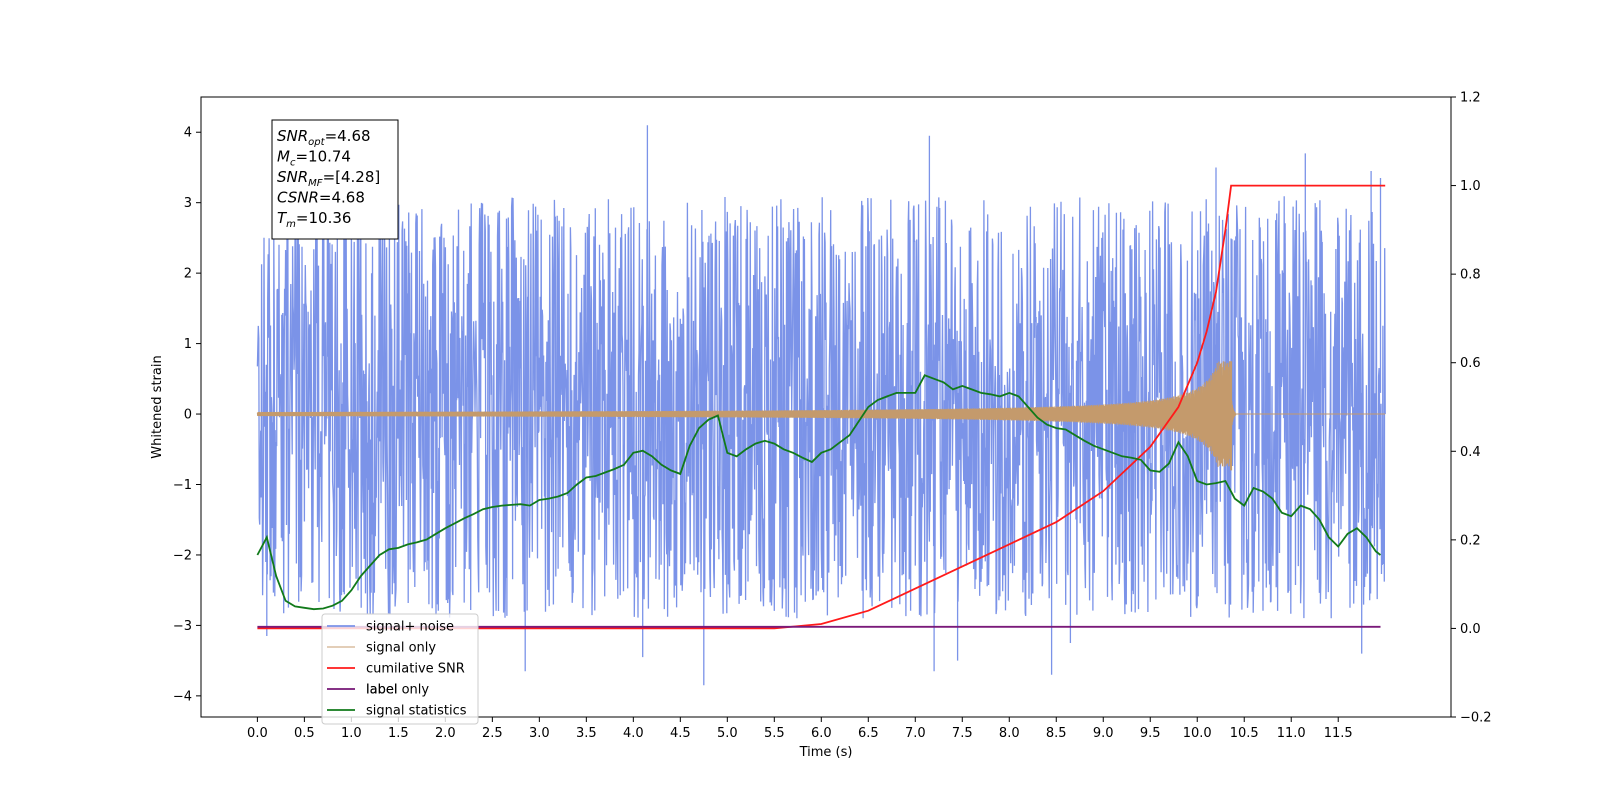 This screenshot has width=1600, height=800. What do you see at coordinates (1009, 733) in the screenshot?
I see `x-tick-label: 8.0` at bounding box center [1009, 733].